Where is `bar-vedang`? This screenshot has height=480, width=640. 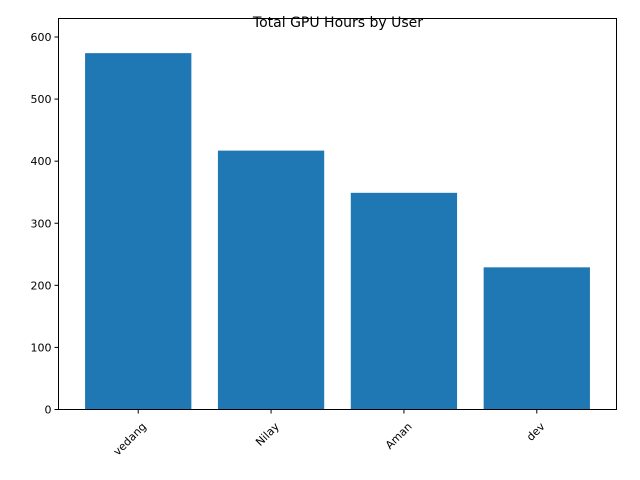 bar-vedang is located at coordinates (138, 231).